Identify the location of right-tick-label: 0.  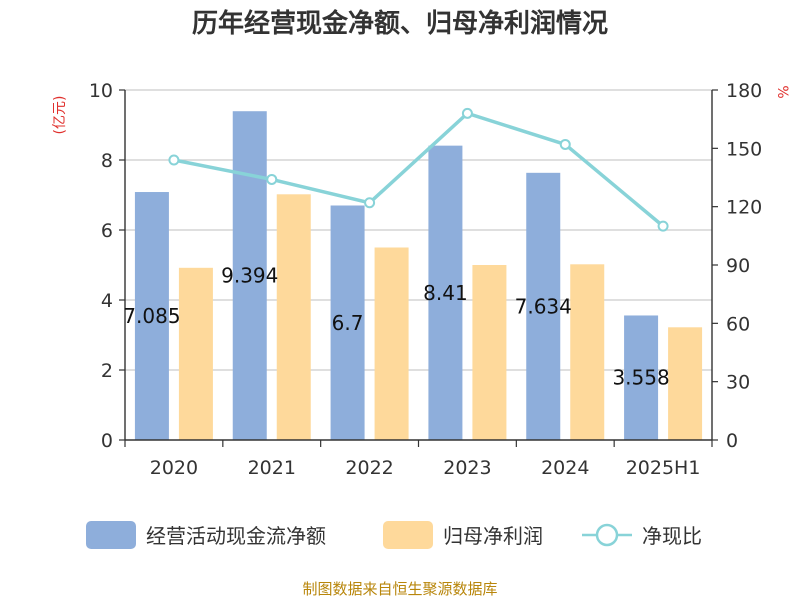
(732, 441).